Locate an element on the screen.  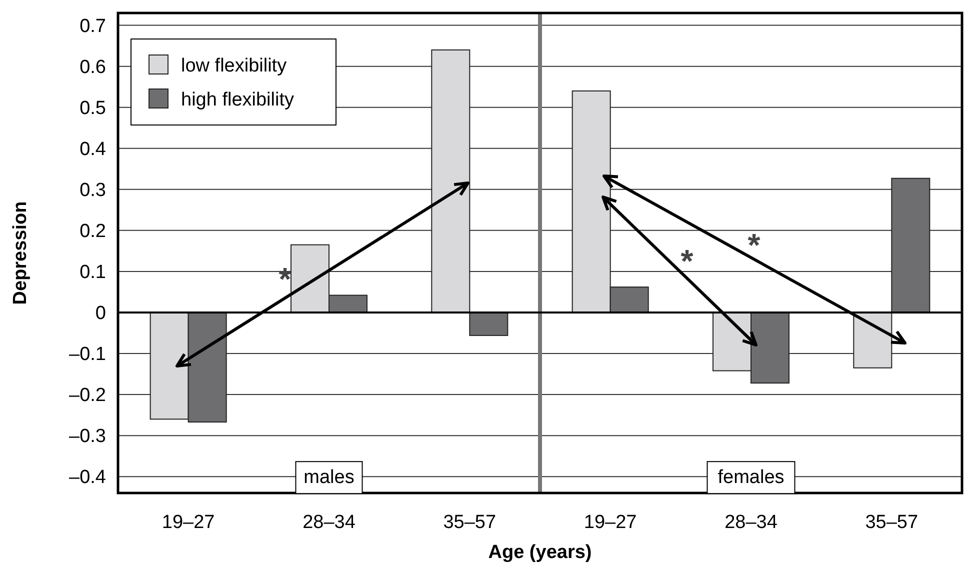
y-tick-label: 0.2 is located at coordinates (93, 231).